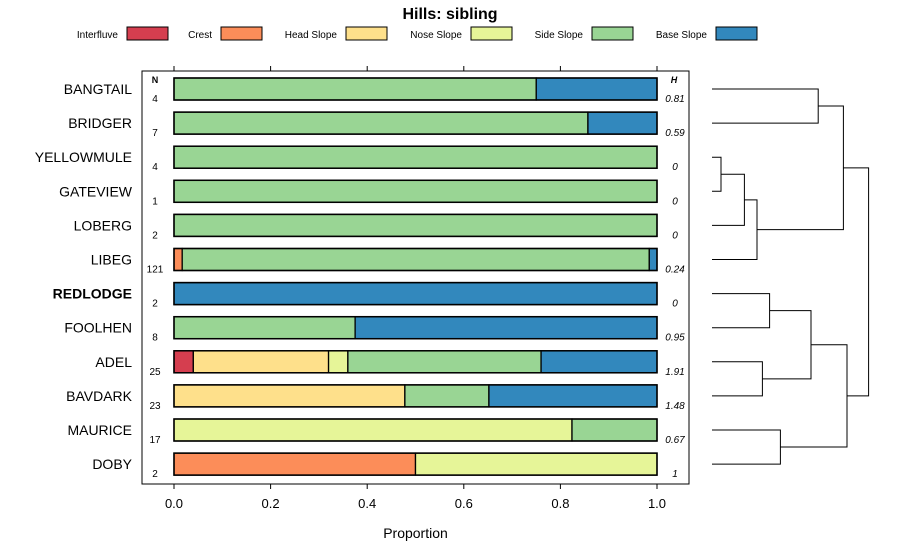 This screenshot has width=900, height=560. Describe the element at coordinates (103, 225) in the screenshot. I see `category-label: LOBERG` at that location.